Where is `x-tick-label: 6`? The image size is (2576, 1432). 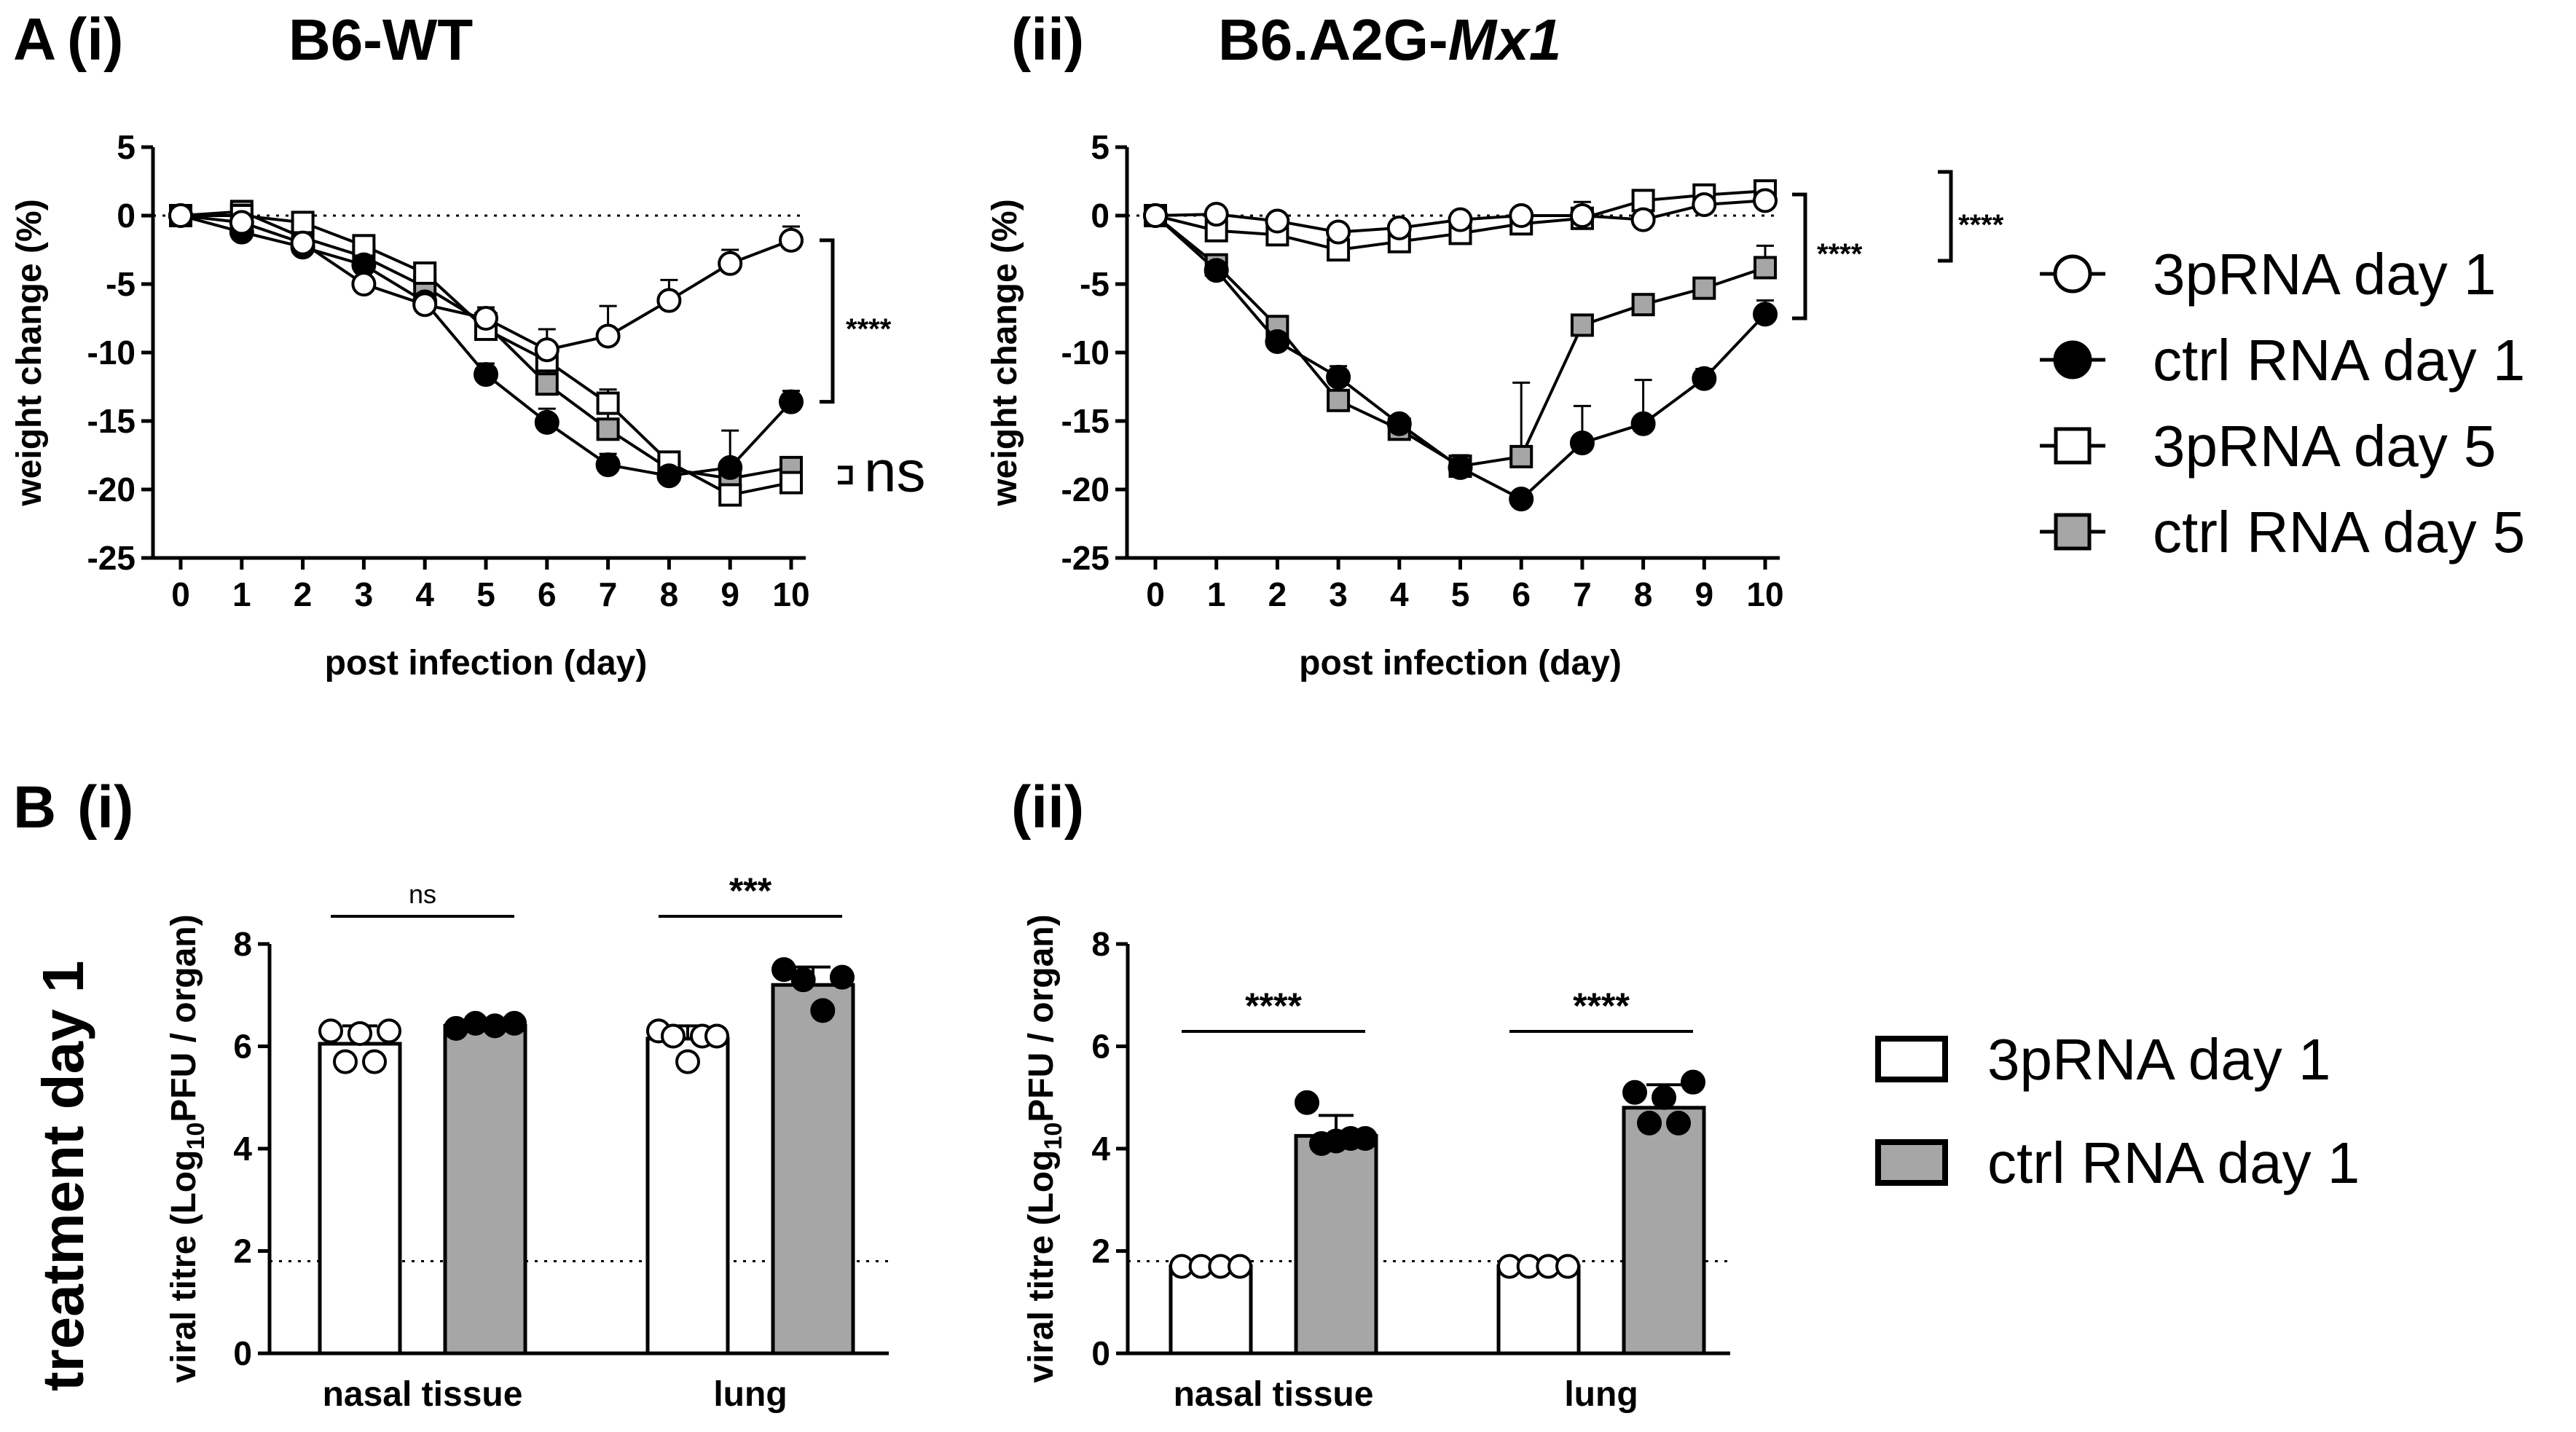
x-tick-label: 6 is located at coordinates (547, 594).